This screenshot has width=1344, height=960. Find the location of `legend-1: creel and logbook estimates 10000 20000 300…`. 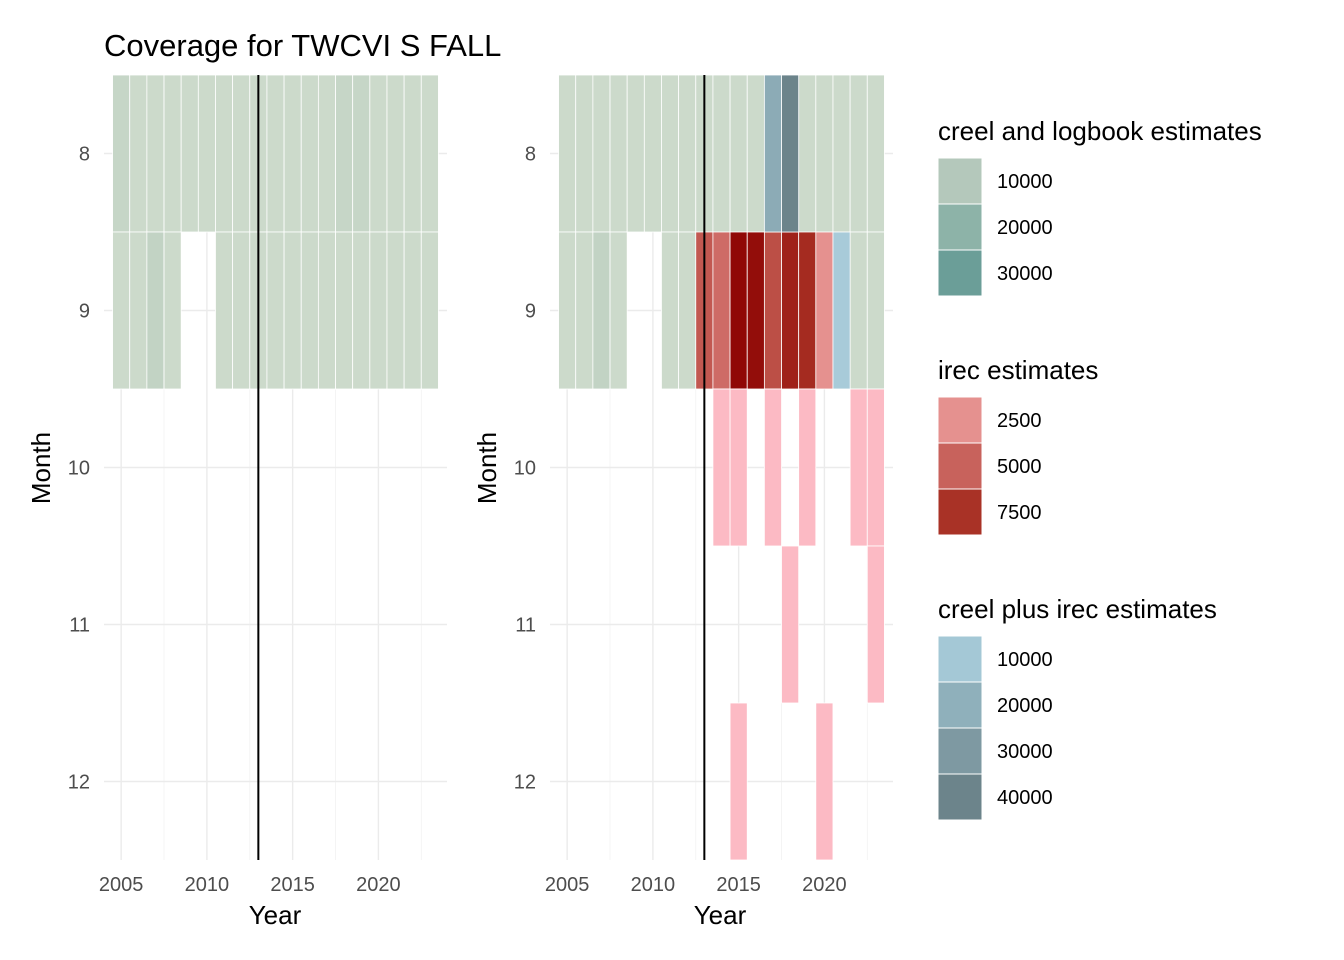

legend-1: creel and logbook estimates 10000 20000 300… is located at coordinates (1099, 206).